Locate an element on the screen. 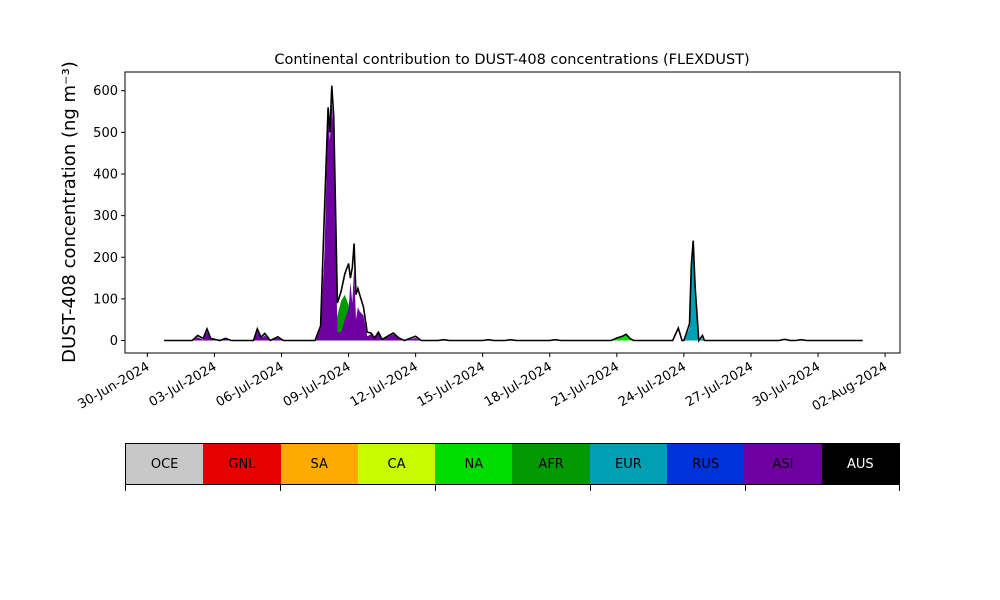 The image size is (1000, 600). legend-gnl: GNL is located at coordinates (242, 464).